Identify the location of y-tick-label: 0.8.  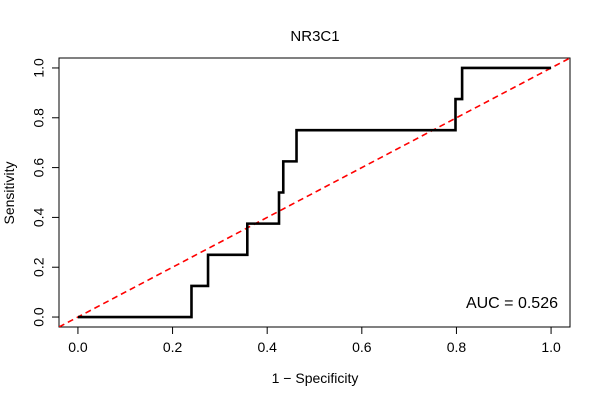
(39, 118).